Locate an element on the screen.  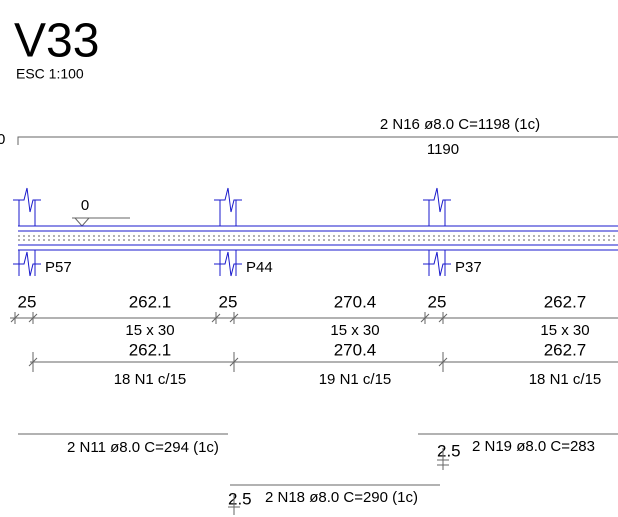
top-bar-length: 1190 is located at coordinates (443, 149).